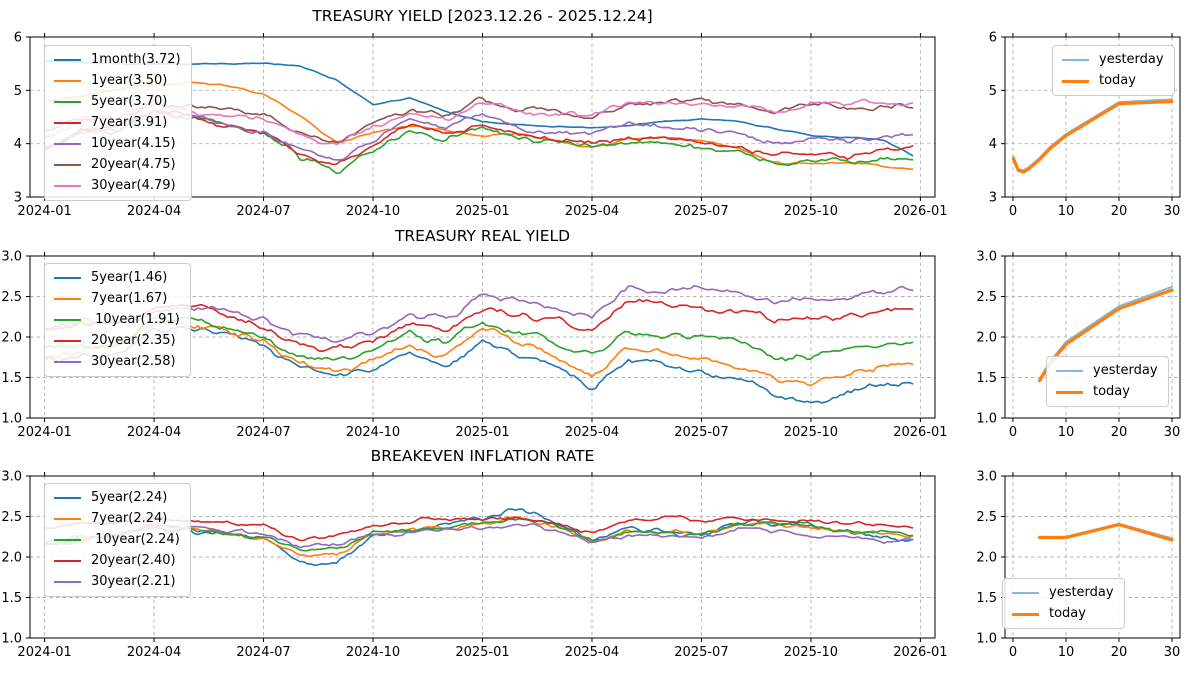 Image resolution: width=1200 pixels, height=675 pixels. What do you see at coordinates (1125, 370) in the screenshot?
I see `legend-label: yesterday` at bounding box center [1125, 370].